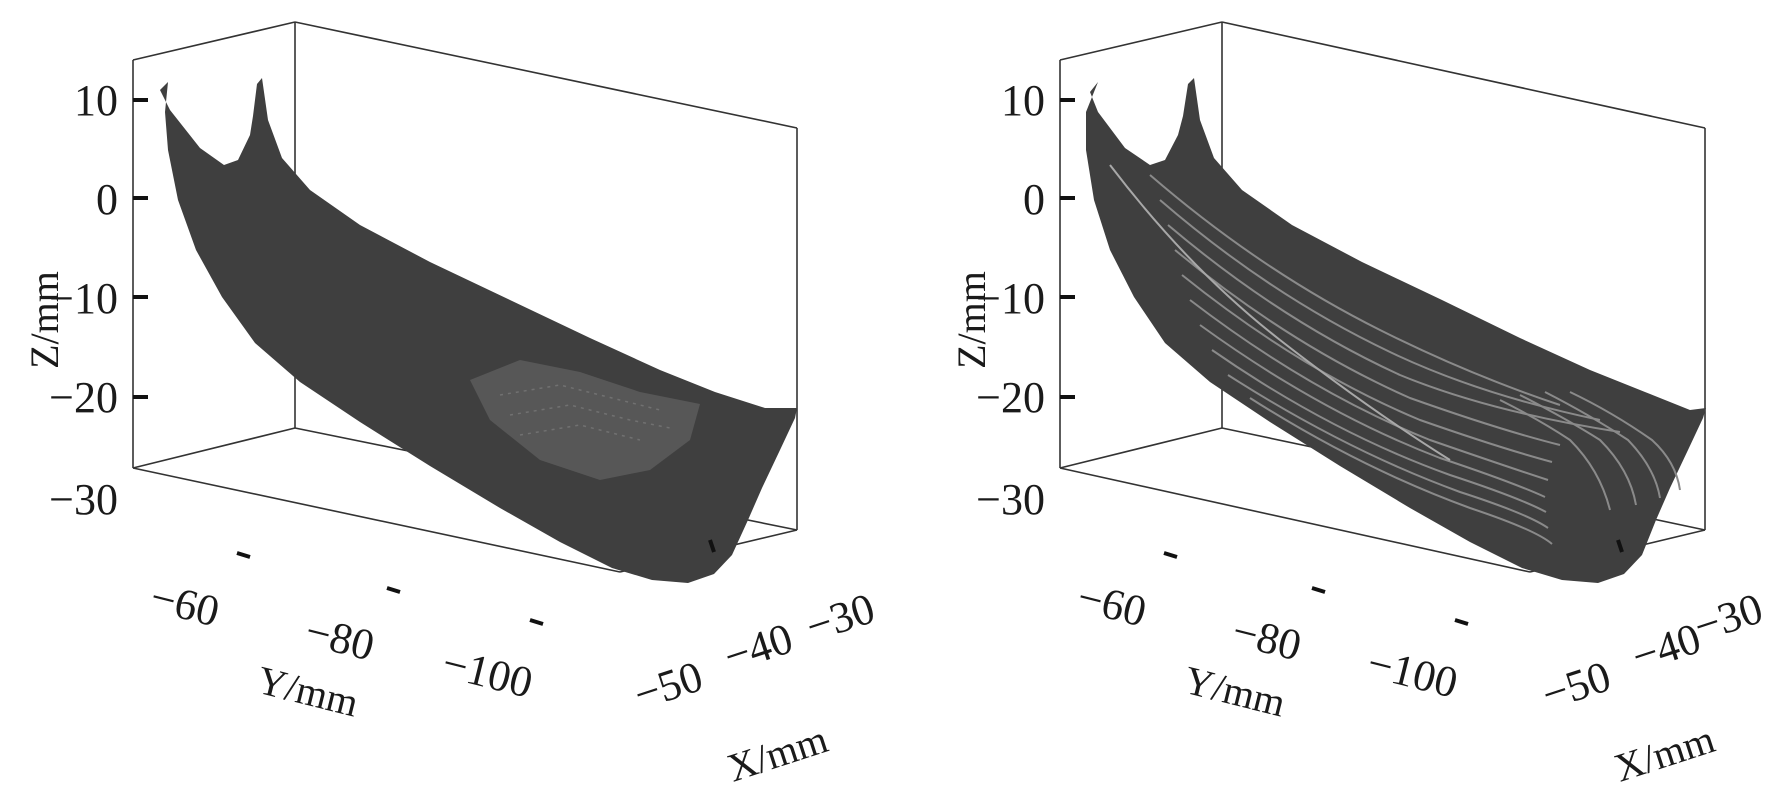  What do you see at coordinates (971, 320) in the screenshot?
I see `z-axis-title-right: Z/mm` at bounding box center [971, 320].